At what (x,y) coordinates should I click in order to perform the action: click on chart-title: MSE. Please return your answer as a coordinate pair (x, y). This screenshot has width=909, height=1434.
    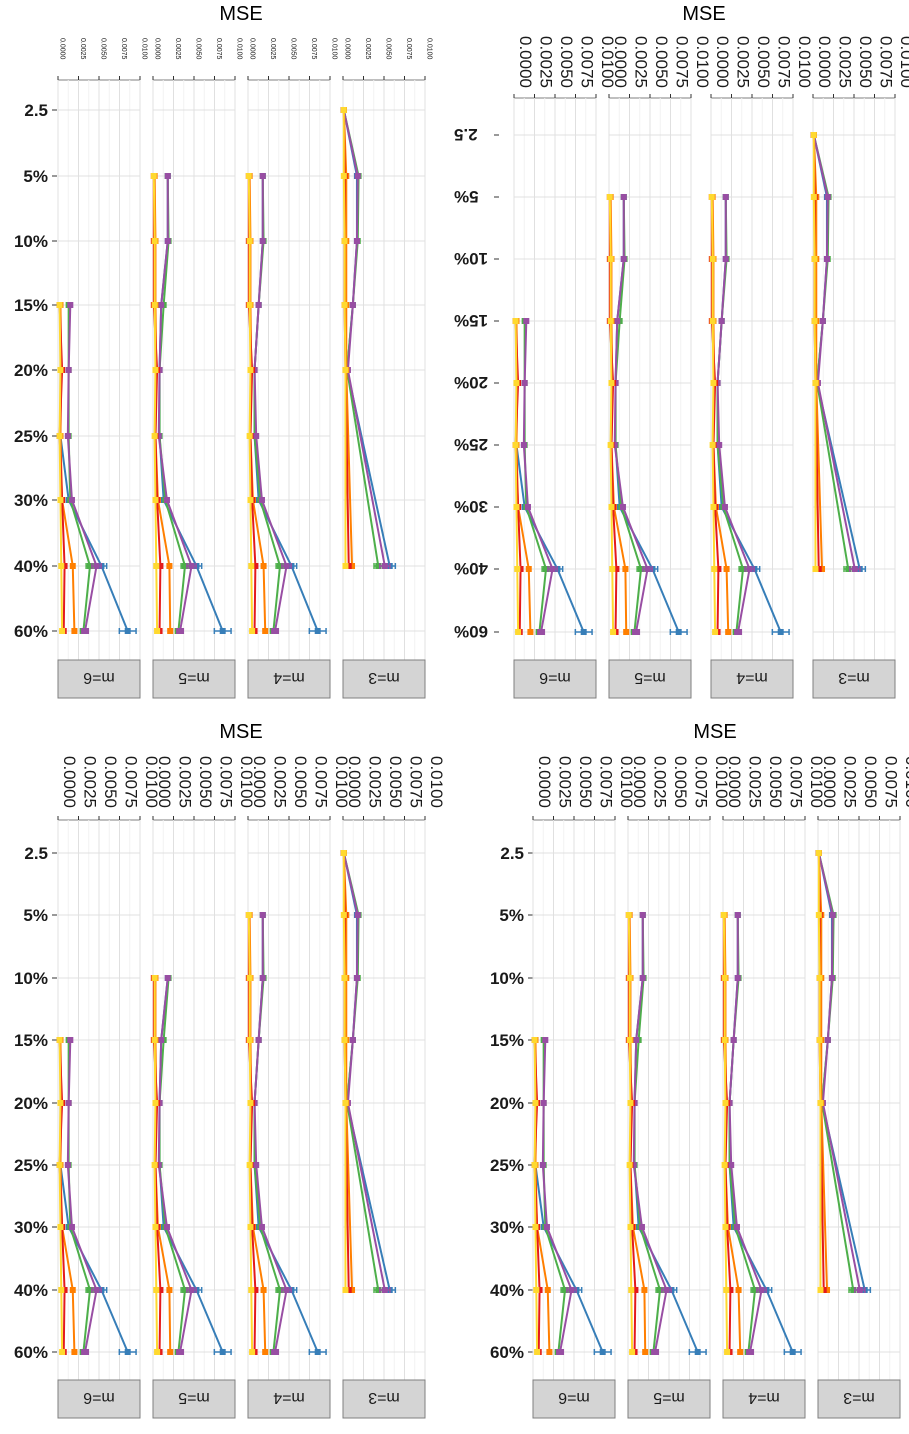
    Looking at the image, I should click on (240, 14).